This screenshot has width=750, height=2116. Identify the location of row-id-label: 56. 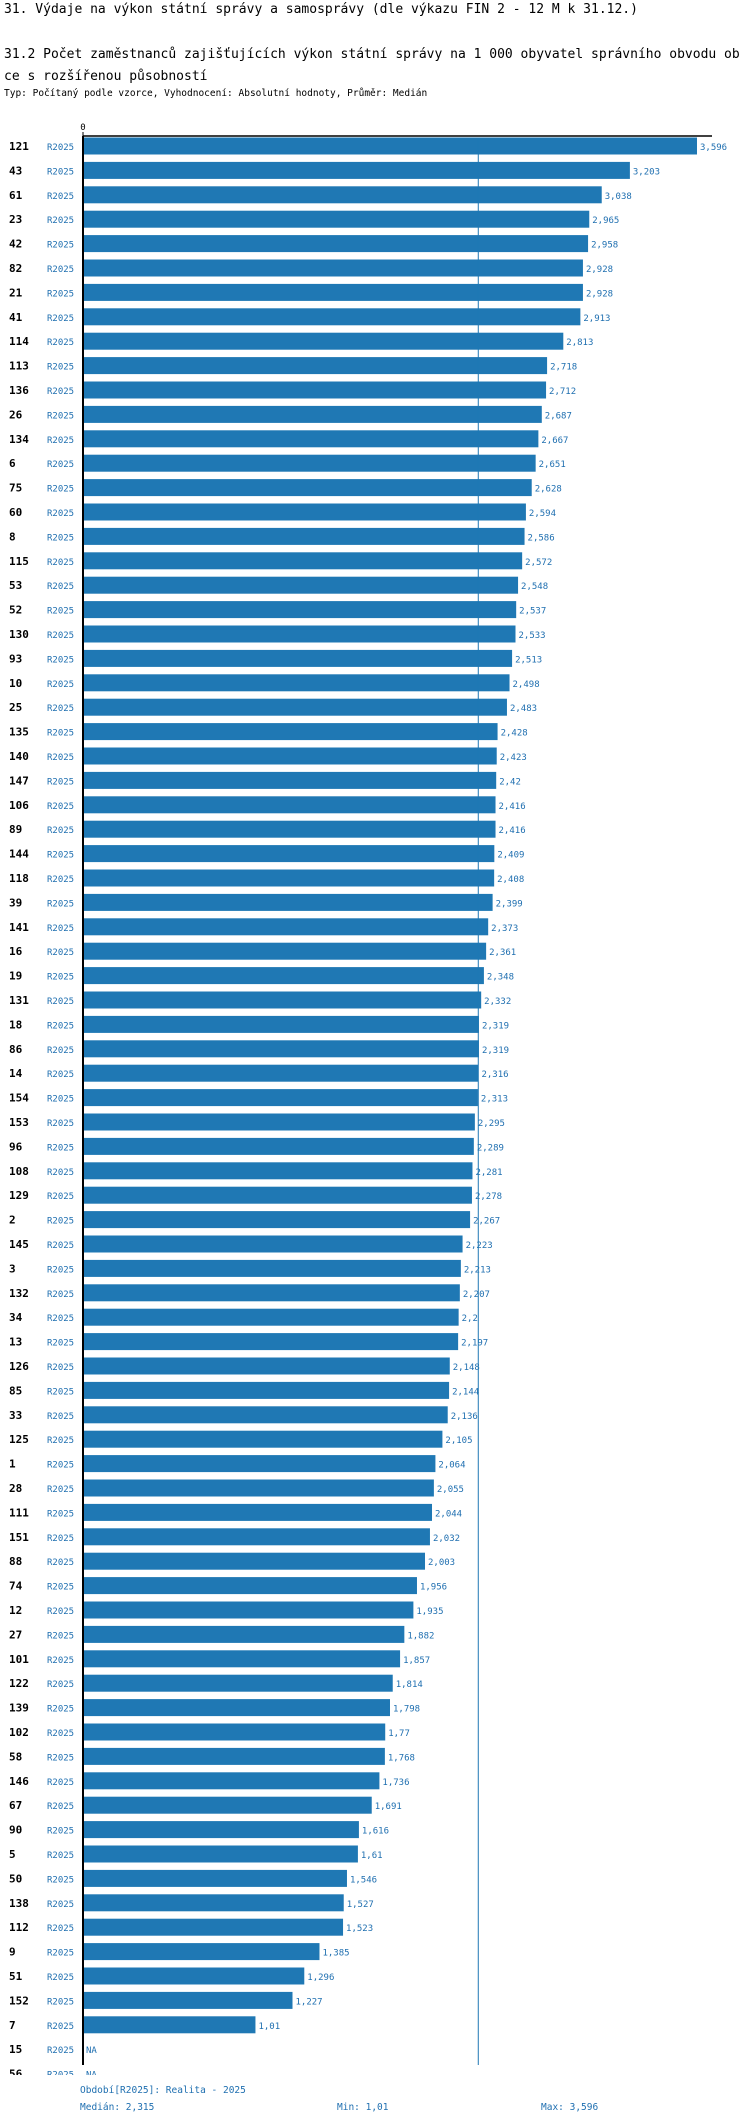
(16, 2071).